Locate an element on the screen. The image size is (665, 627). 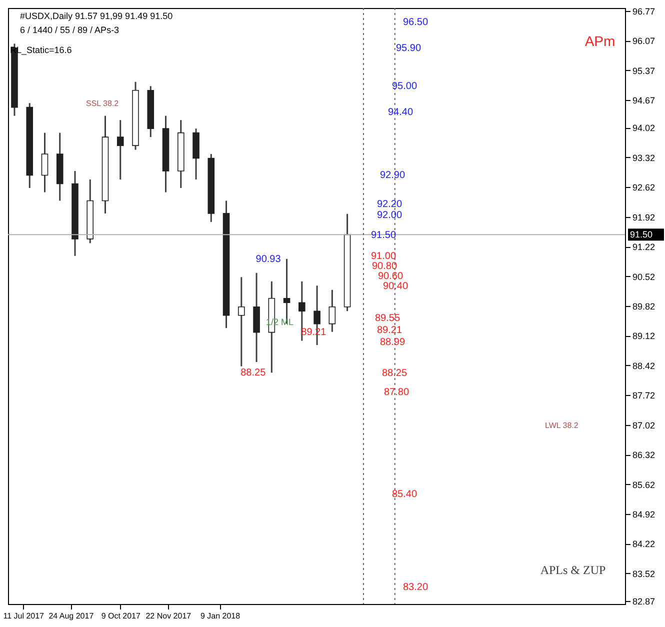
y-tick-label: 90.52 is located at coordinates (644, 277).